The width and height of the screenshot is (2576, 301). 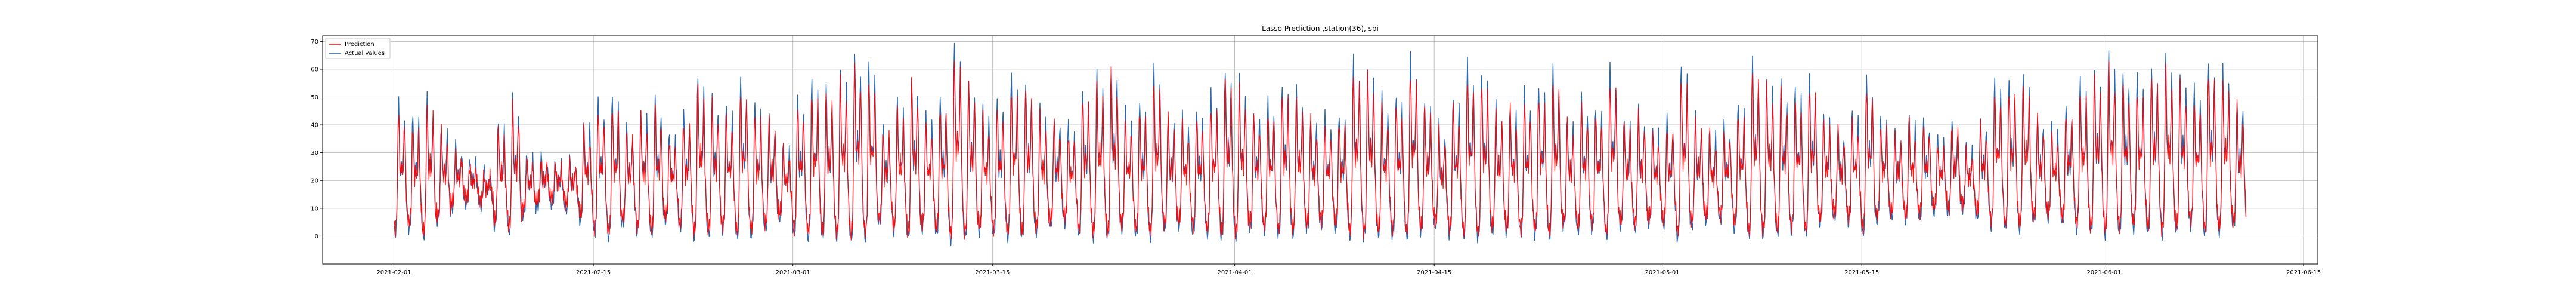 I want to click on legend: Prediction Actual values, so click(x=358, y=49).